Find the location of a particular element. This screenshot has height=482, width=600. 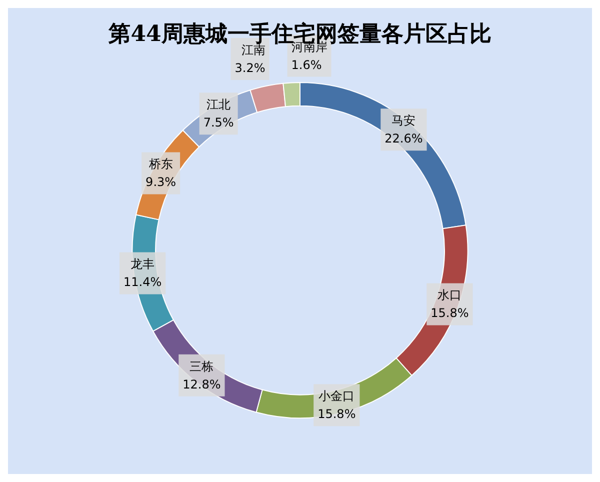

slice-label: 江北 is located at coordinates (218, 105).